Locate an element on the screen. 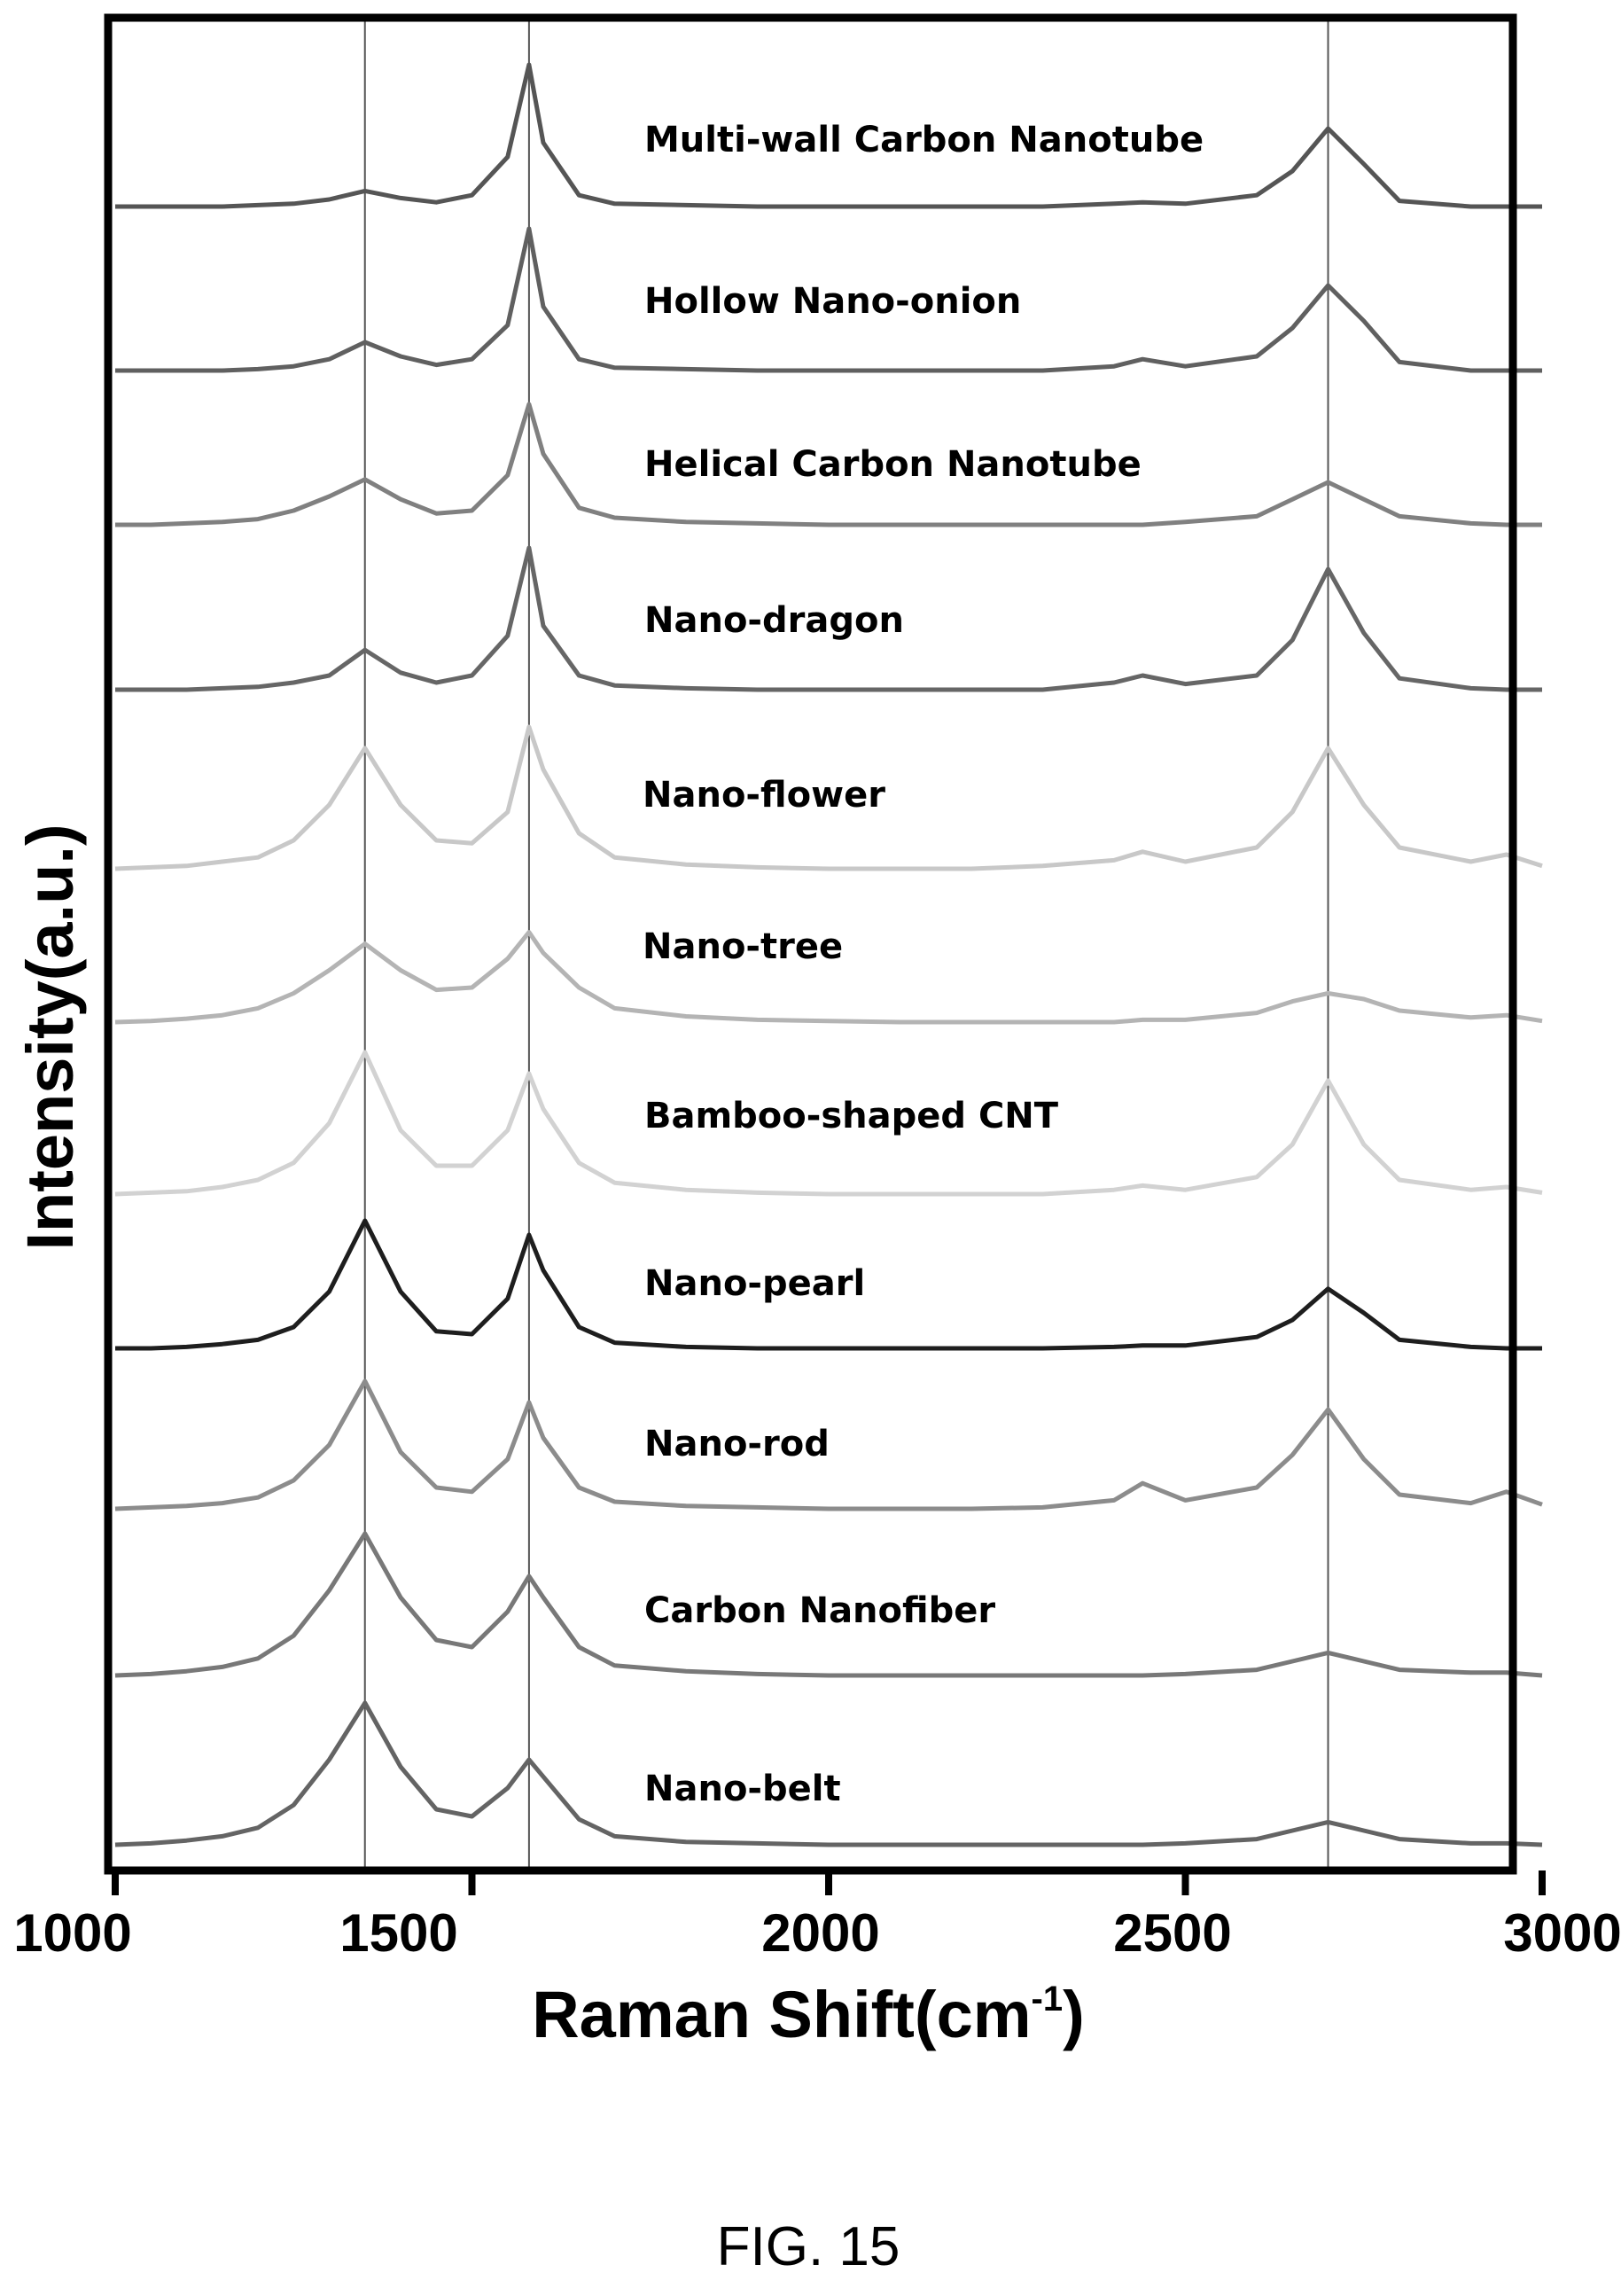 The width and height of the screenshot is (1621, 2296). x-tick-label-2500: 2500 is located at coordinates (1172, 1933).